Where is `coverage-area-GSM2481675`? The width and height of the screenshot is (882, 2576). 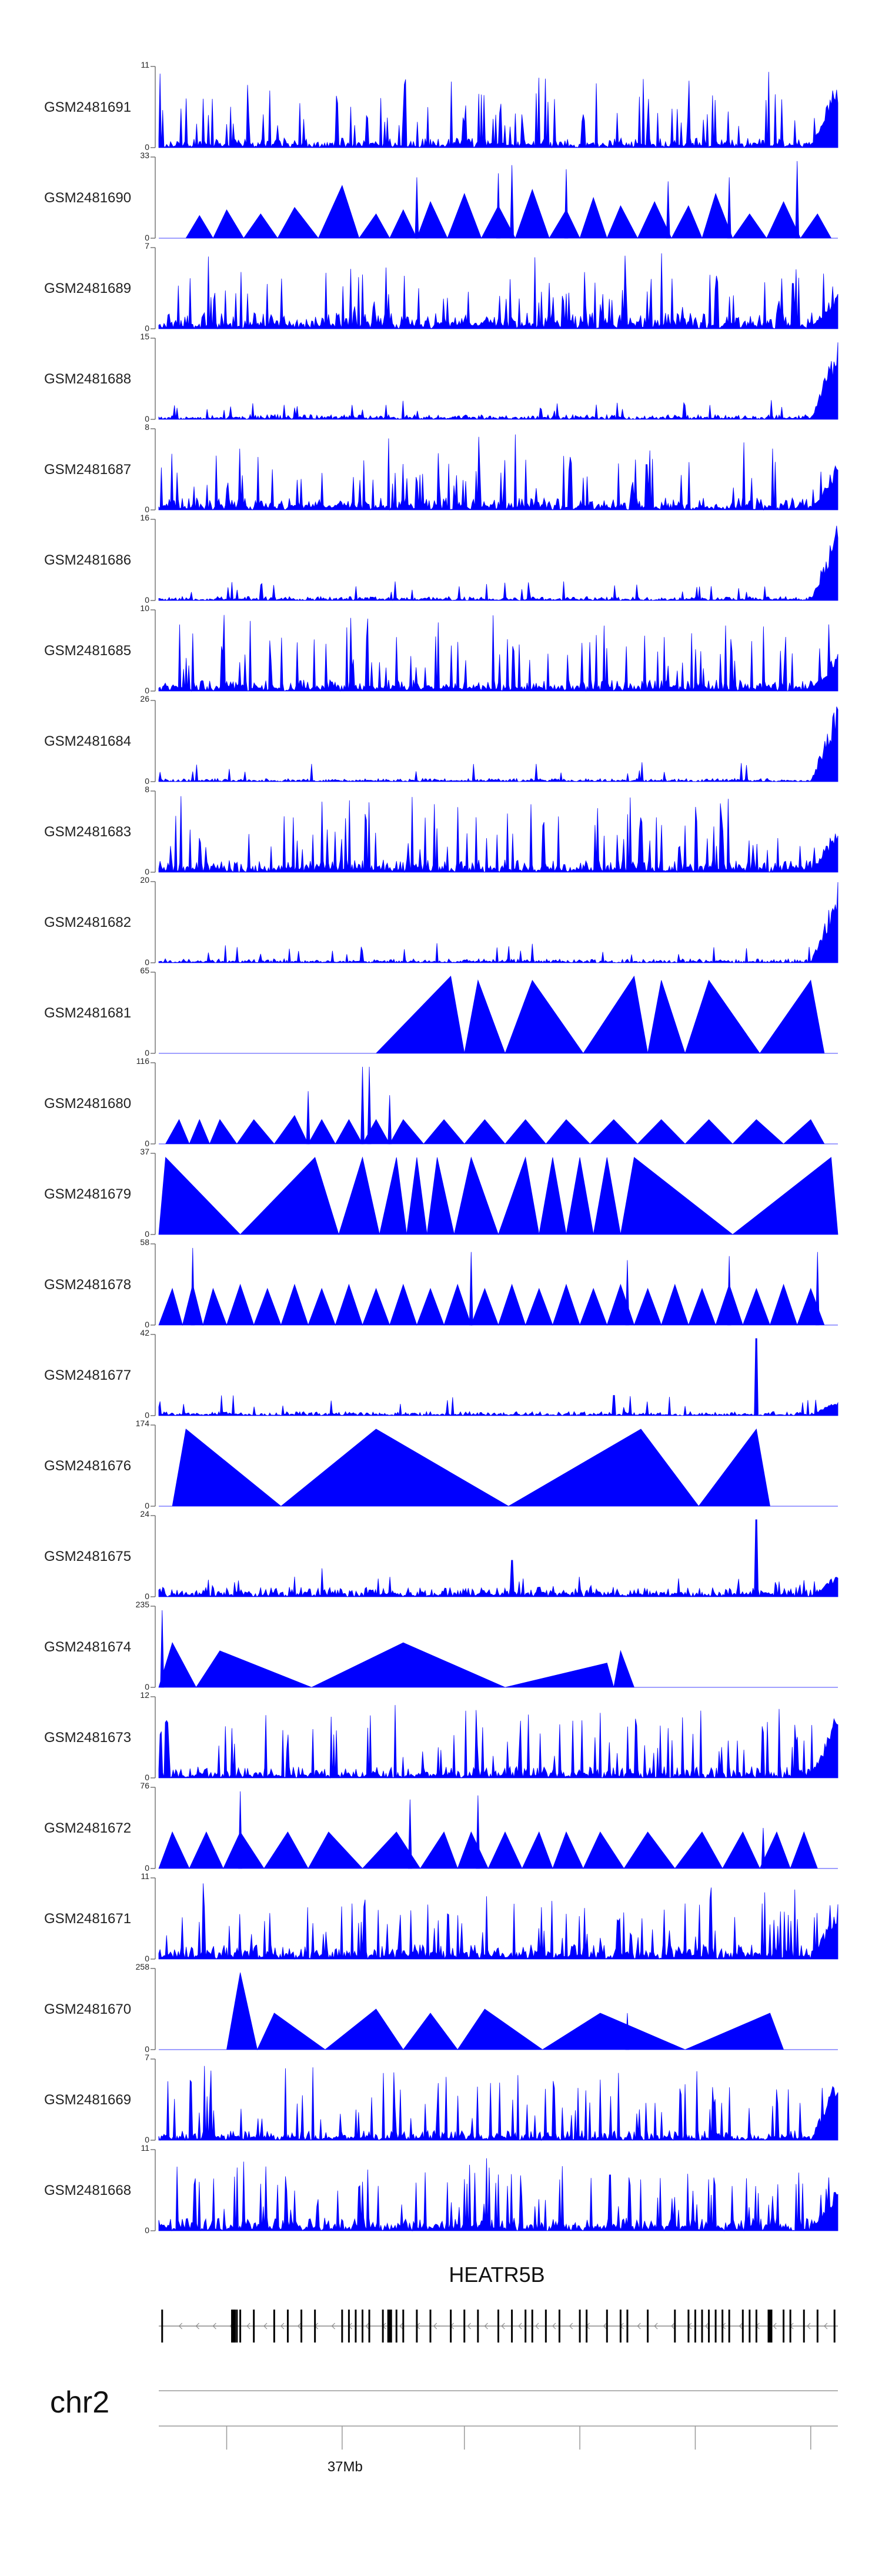
coverage-area-GSM2481675 is located at coordinates (498, 1558).